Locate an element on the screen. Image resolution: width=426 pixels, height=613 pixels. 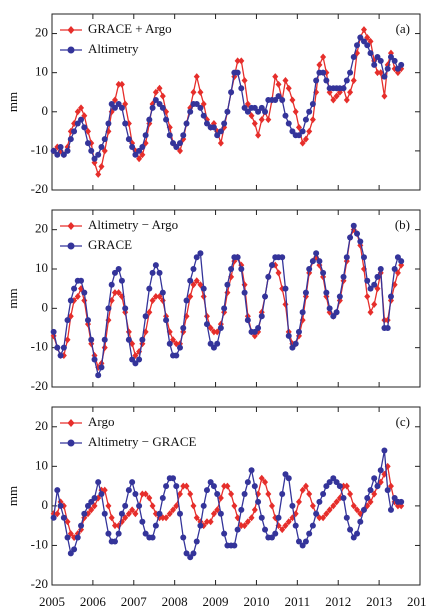
x-tick-label: 2013 is located at coordinates (379, 601).